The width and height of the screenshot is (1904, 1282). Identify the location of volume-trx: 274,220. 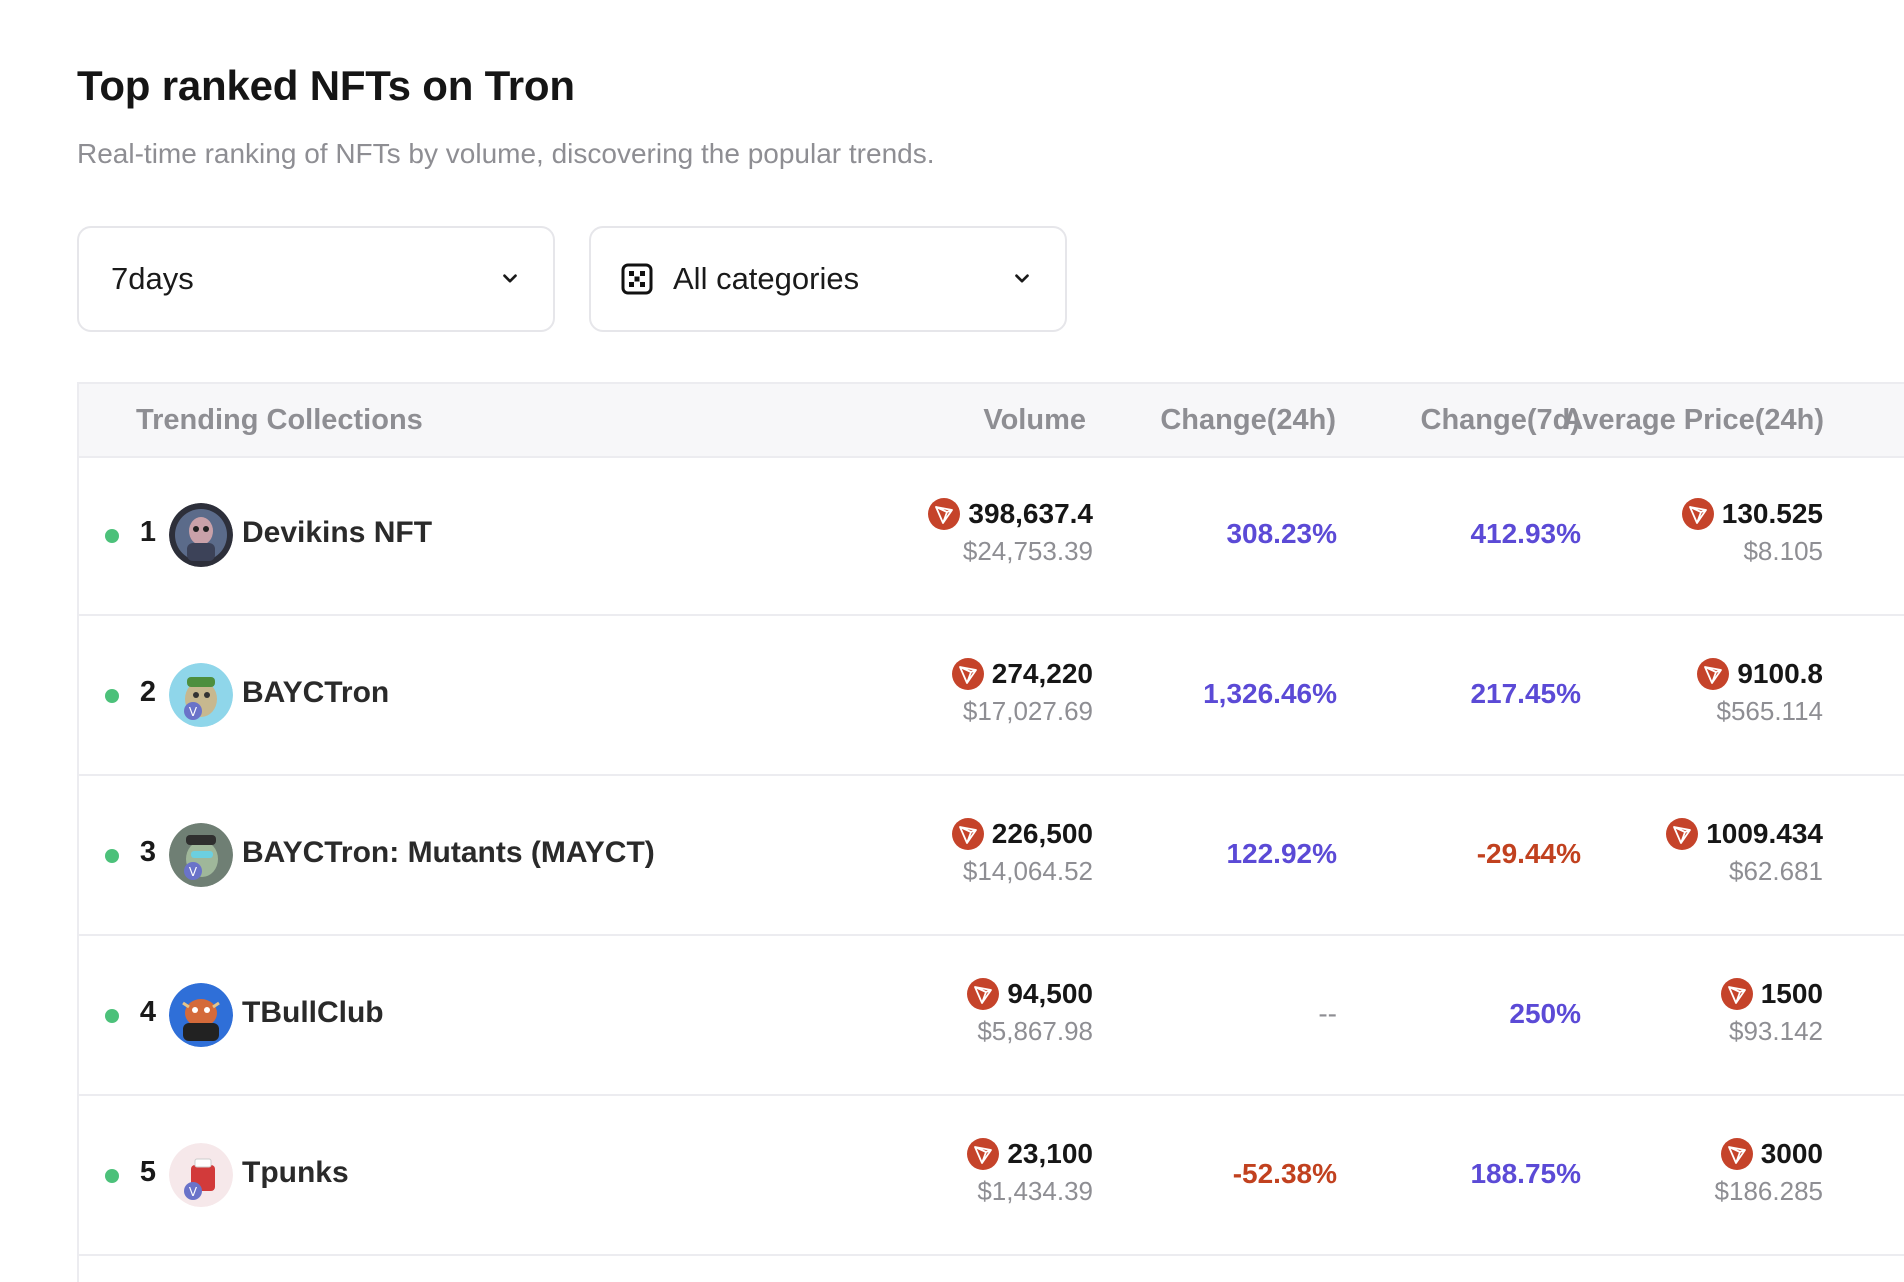
(1042, 673).